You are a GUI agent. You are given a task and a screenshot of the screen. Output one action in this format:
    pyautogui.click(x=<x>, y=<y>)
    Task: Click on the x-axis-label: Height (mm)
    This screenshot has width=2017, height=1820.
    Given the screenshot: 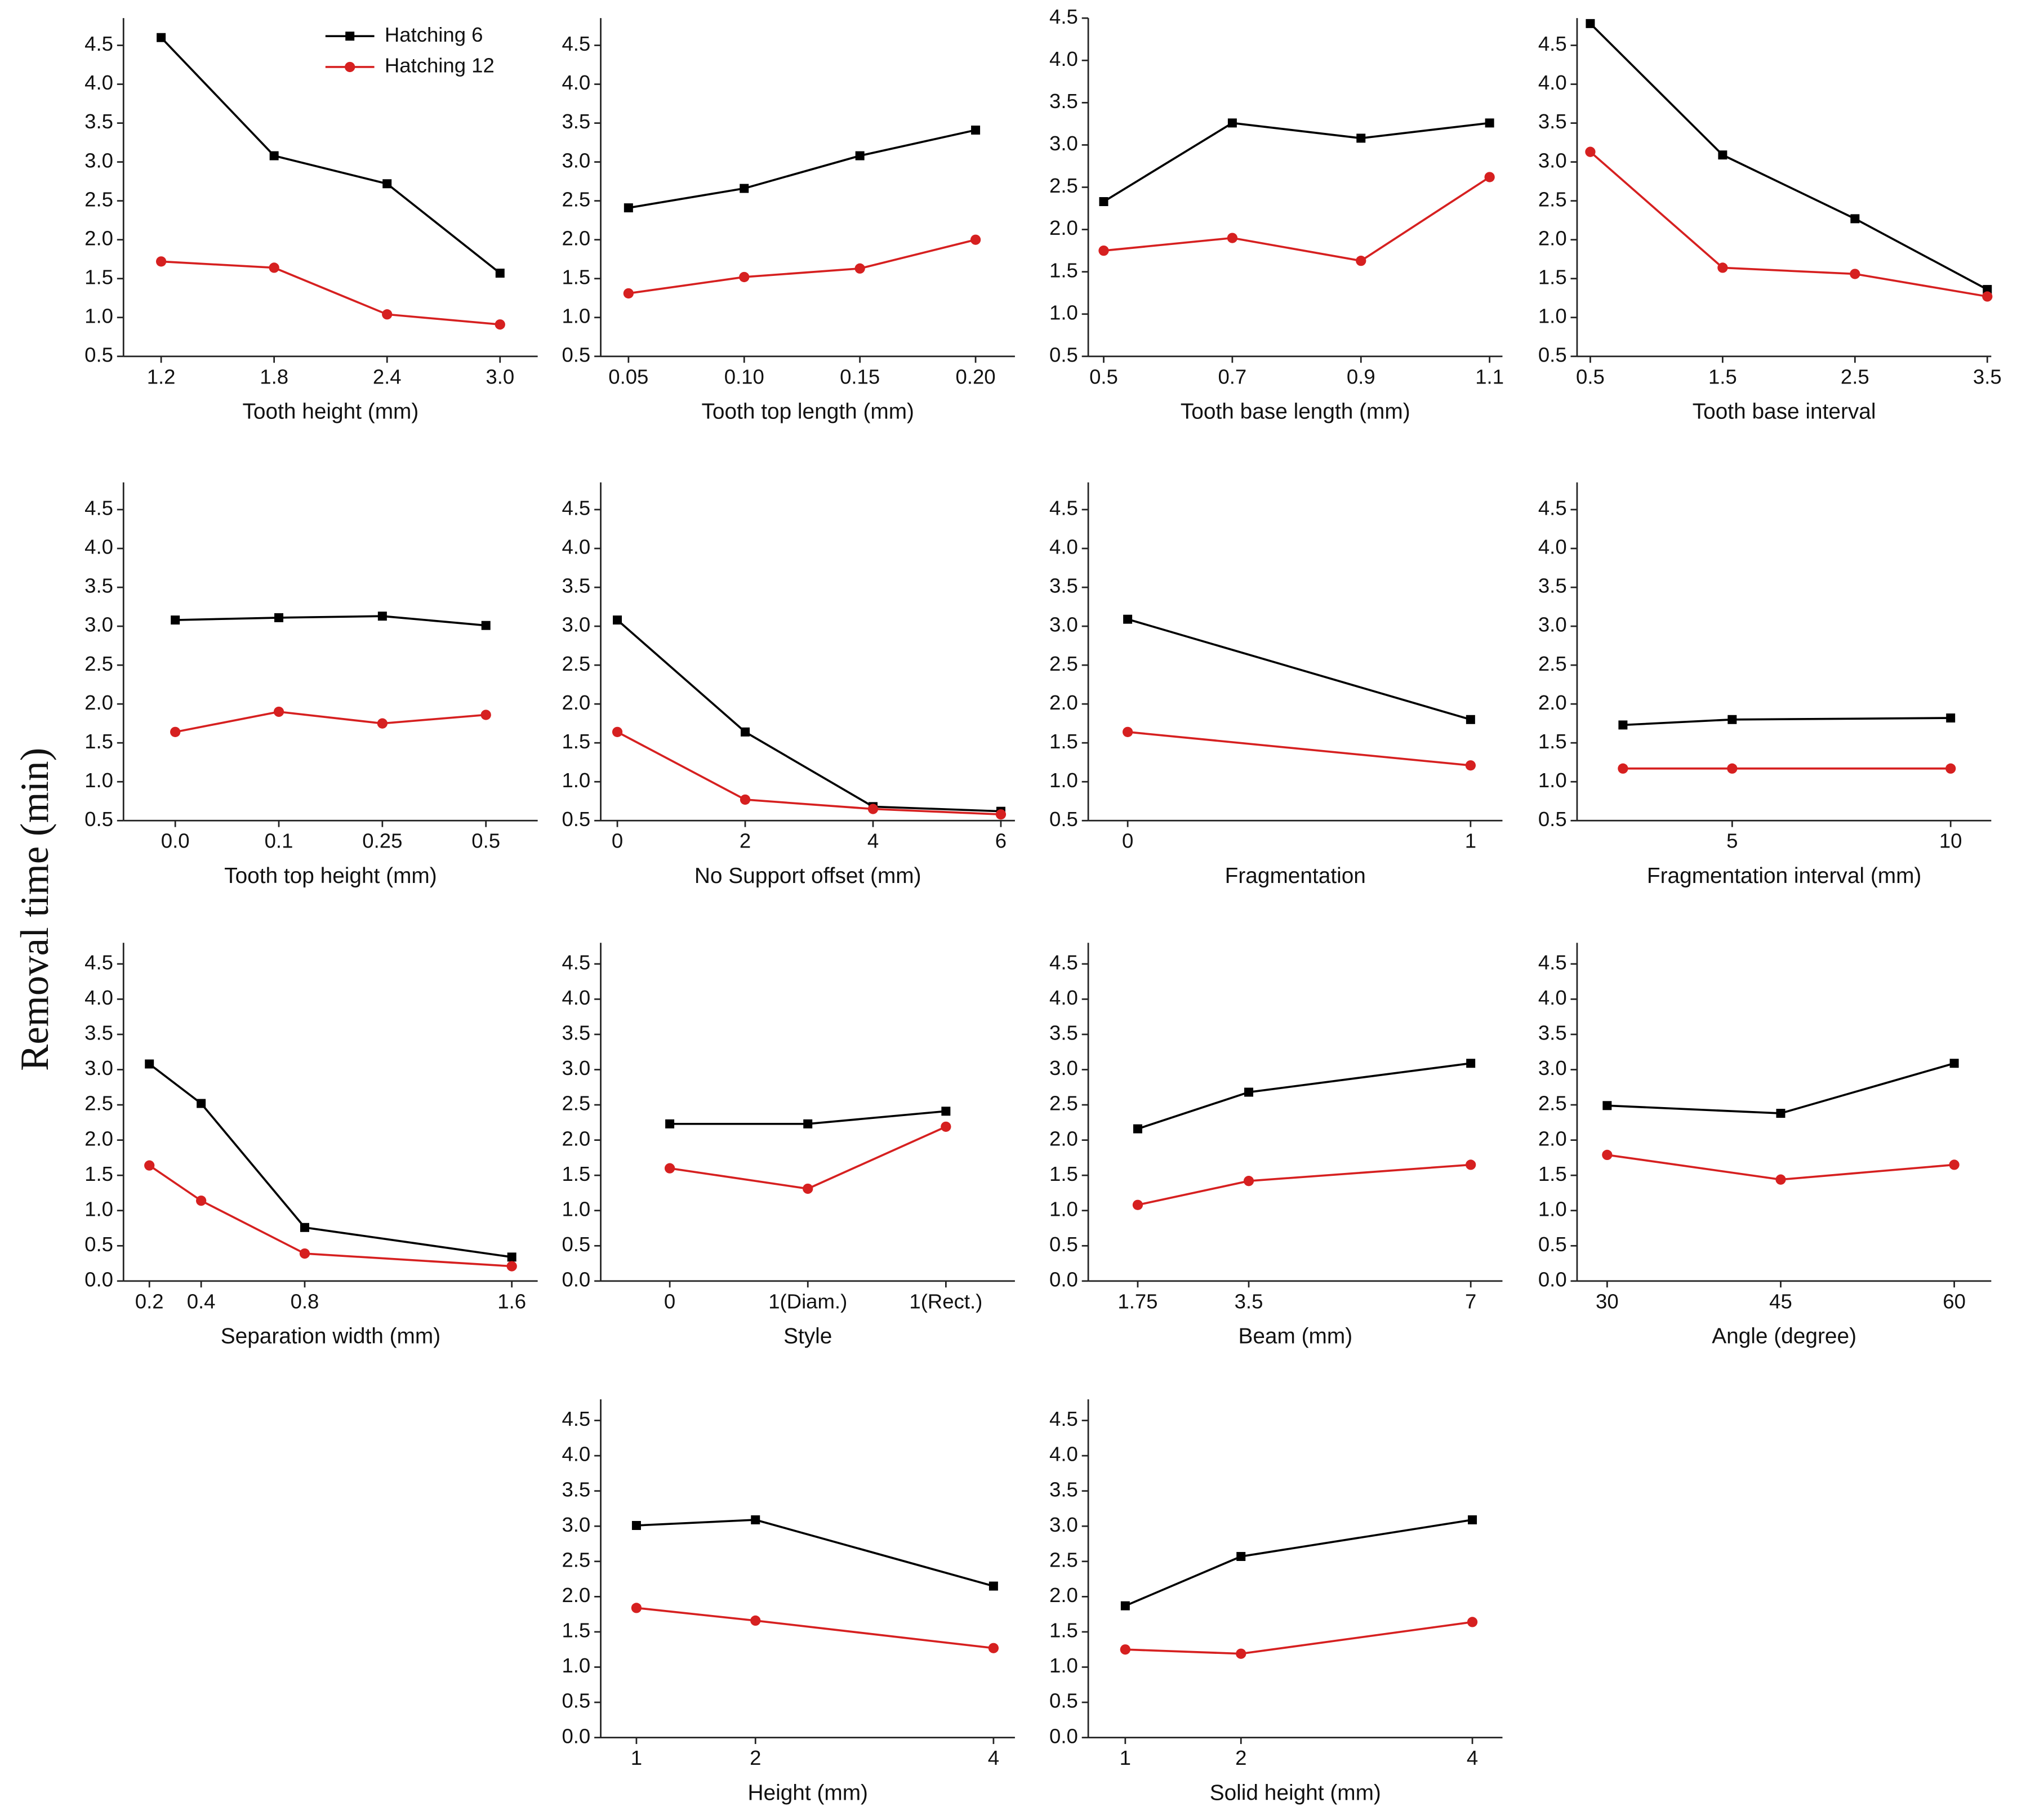 What is the action you would take?
    pyautogui.click(x=807, y=1793)
    